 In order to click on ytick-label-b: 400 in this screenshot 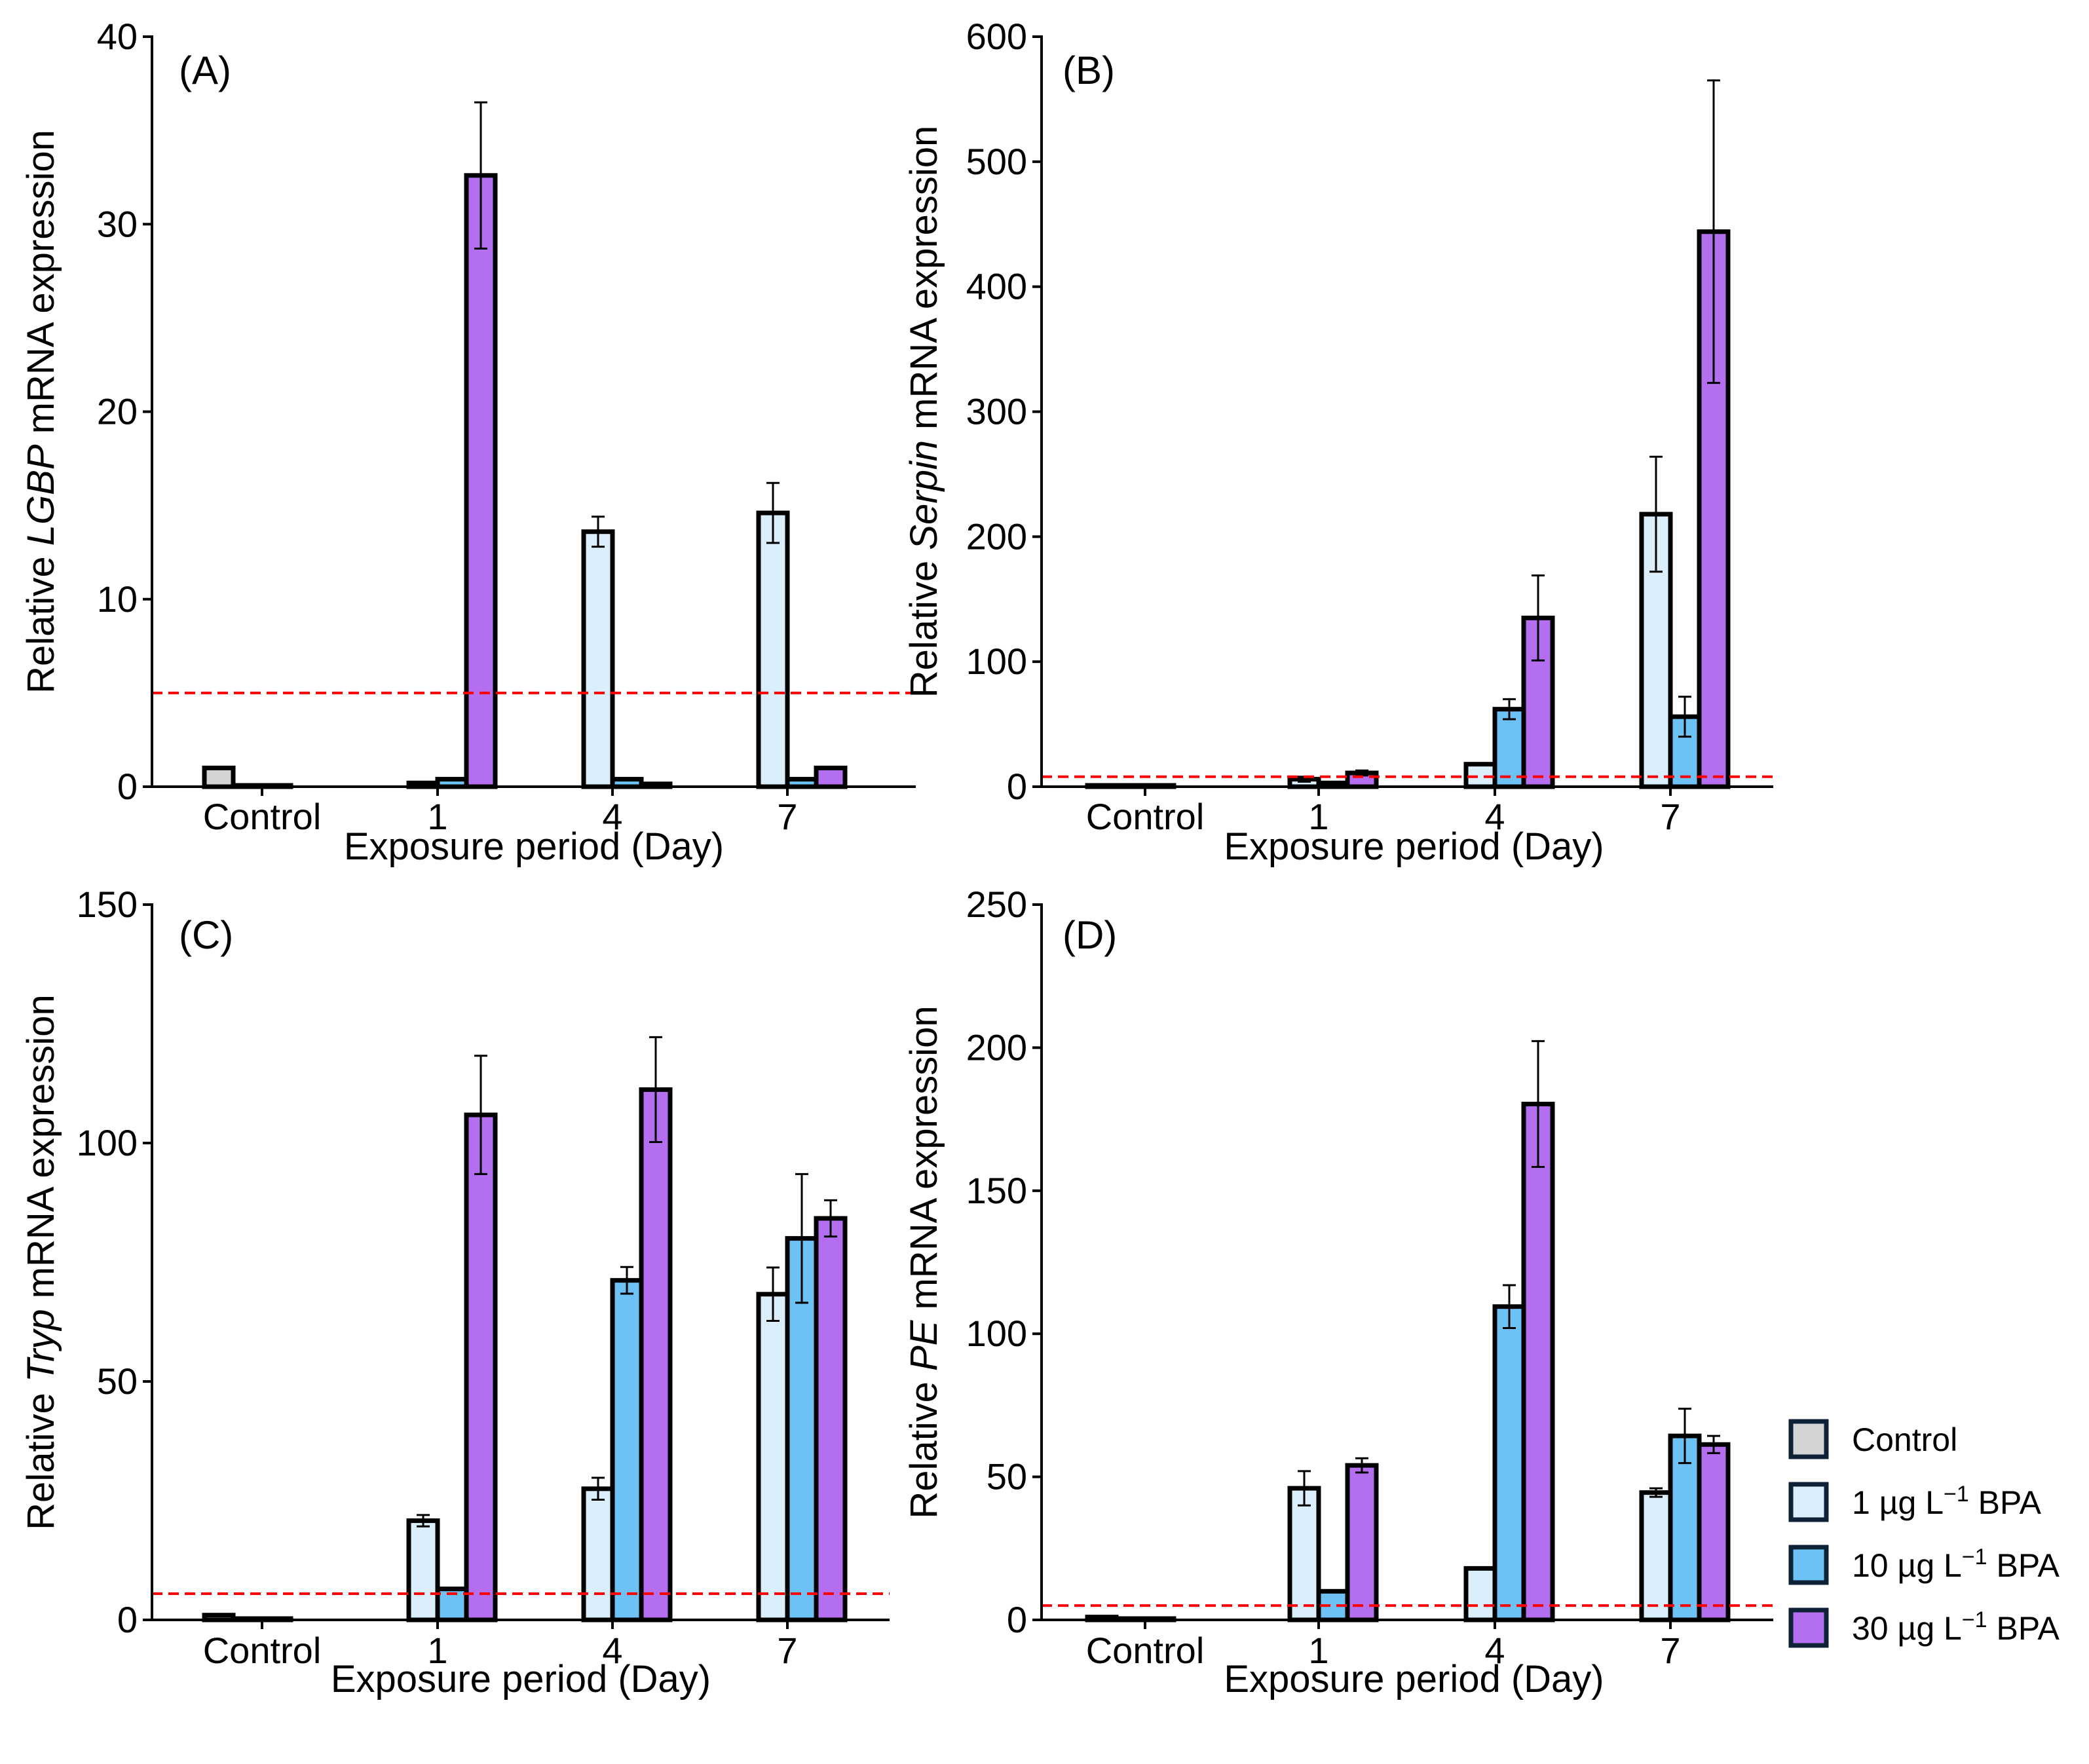, I will do `click(997, 286)`.